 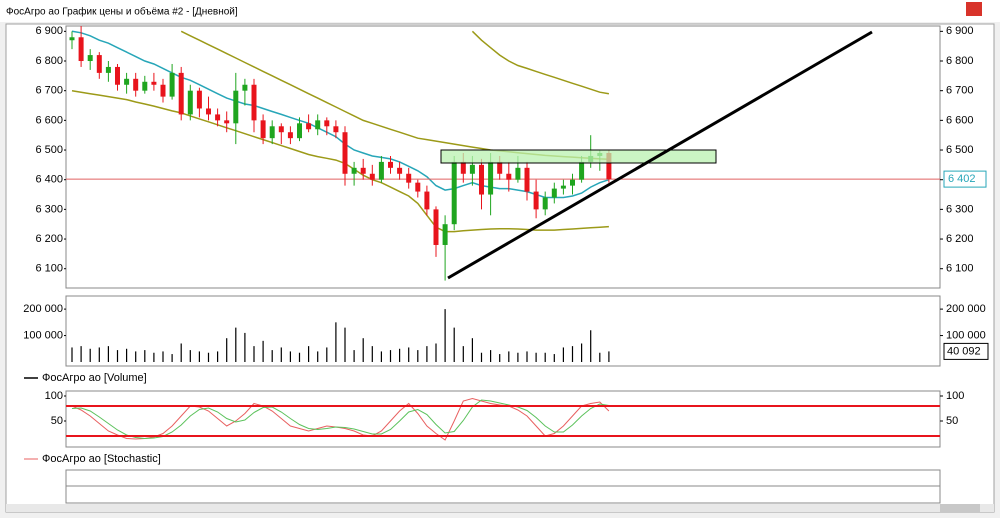 What do you see at coordinates (960, 508) in the screenshot?
I see `scrollbar-thumb` at bounding box center [960, 508].